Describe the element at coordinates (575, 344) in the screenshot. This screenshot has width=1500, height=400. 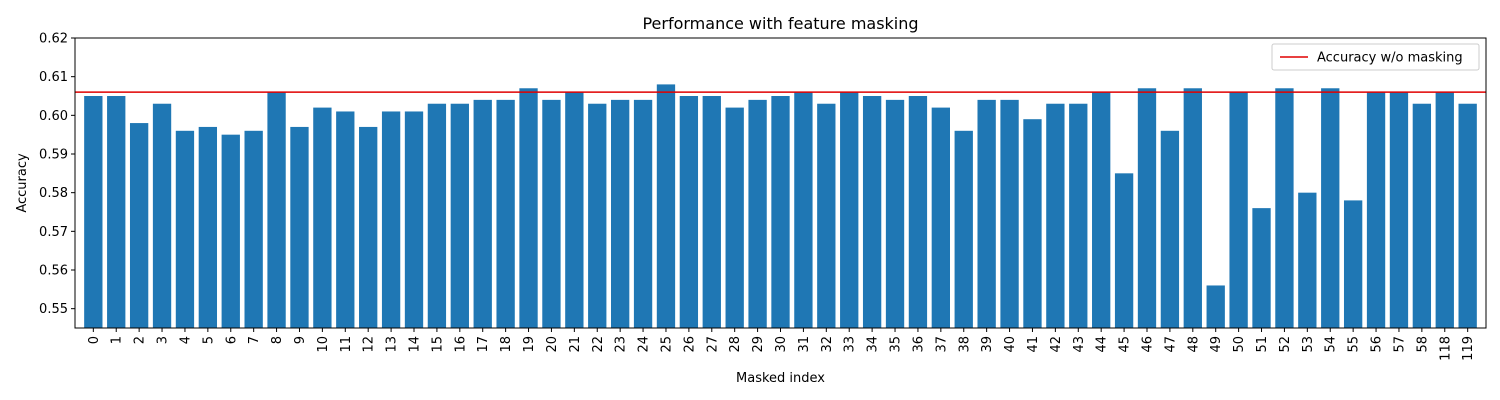
I see `x-tick-label-21: 21` at that location.